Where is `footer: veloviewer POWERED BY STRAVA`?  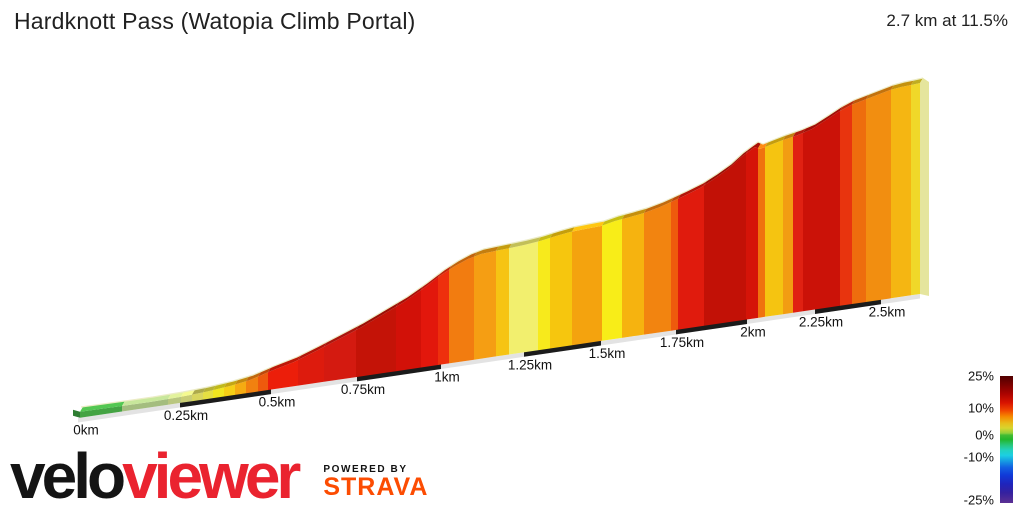
footer: veloviewer POWERED BY STRAVA is located at coordinates (219, 476).